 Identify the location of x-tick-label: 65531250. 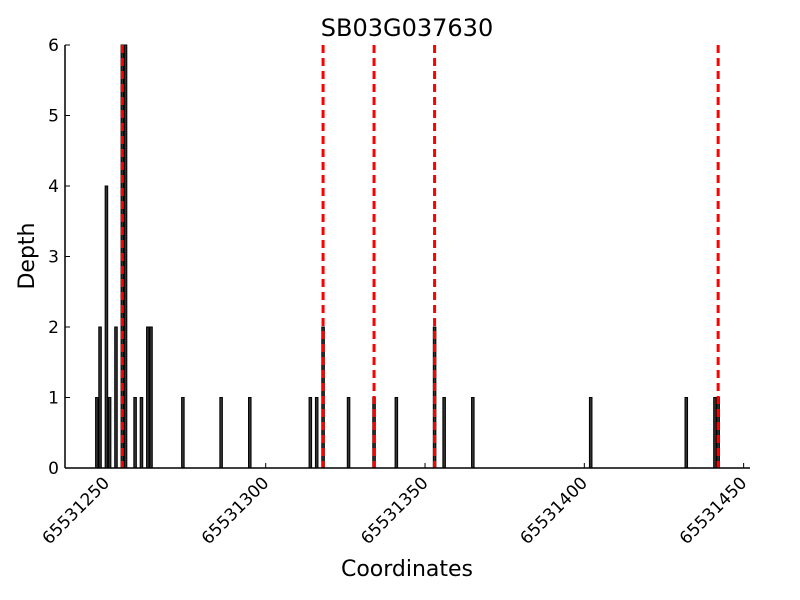
(76, 510).